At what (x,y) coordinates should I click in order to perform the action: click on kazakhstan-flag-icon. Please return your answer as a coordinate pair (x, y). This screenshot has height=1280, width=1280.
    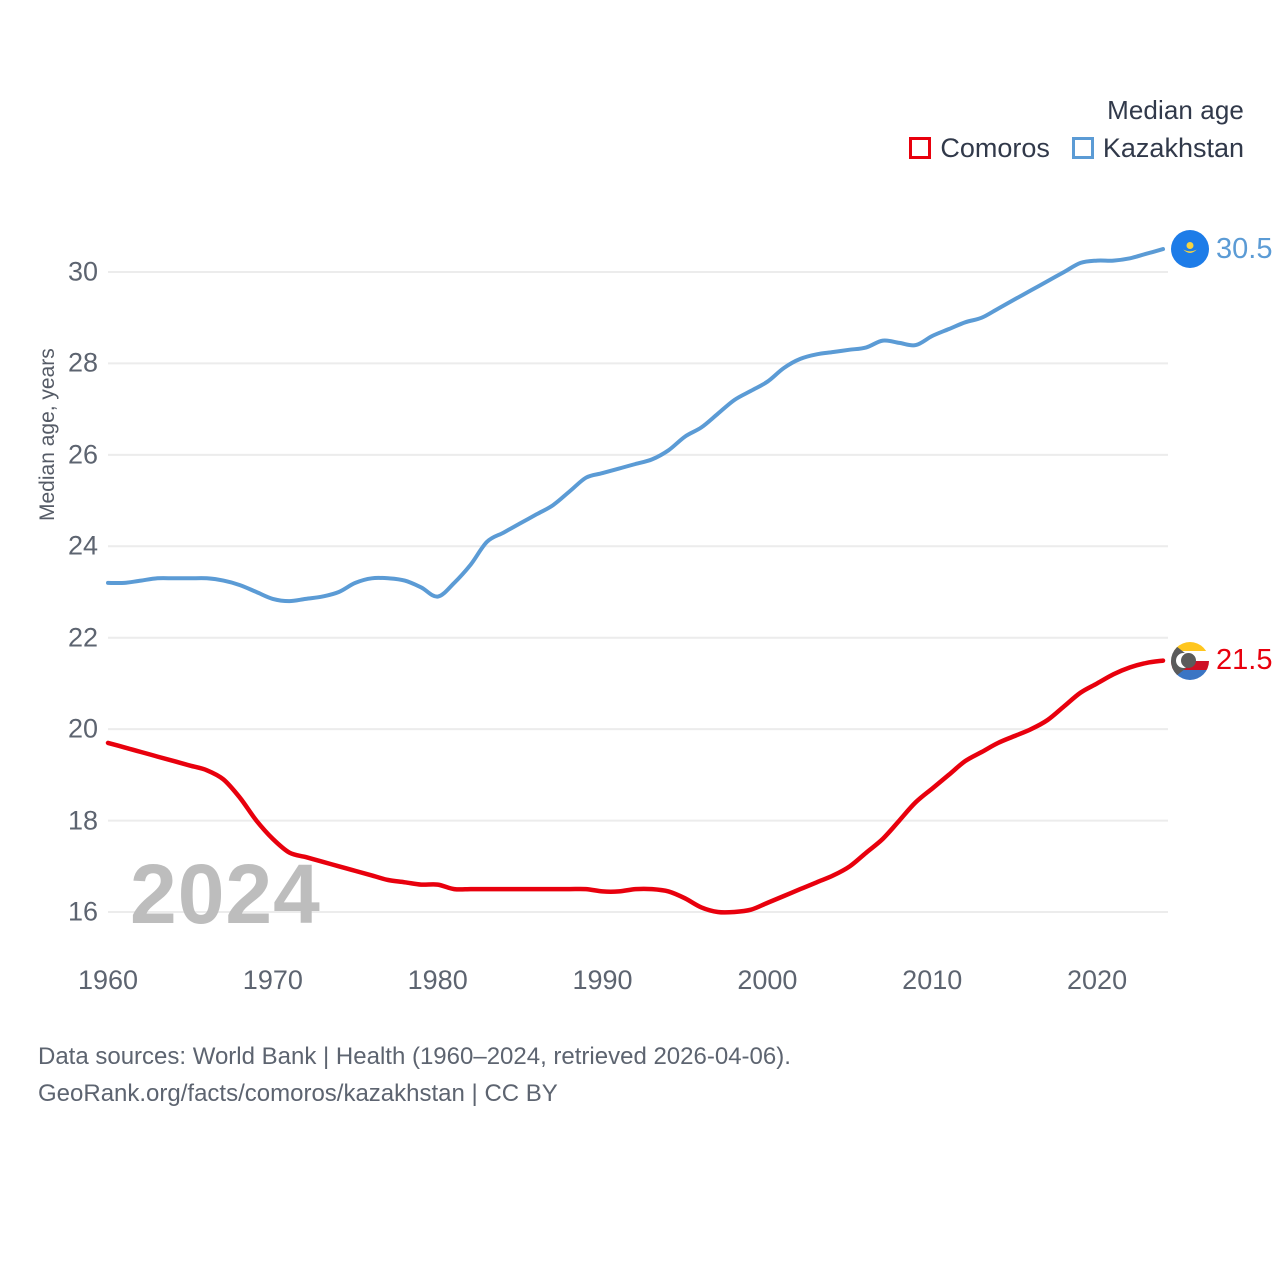
    Looking at the image, I should click on (1190, 249).